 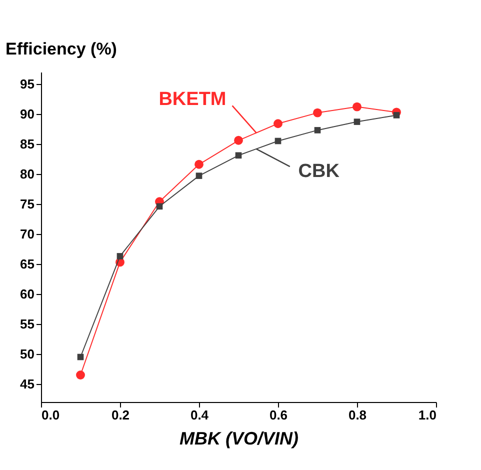 I want to click on y-tick-label: 60, so click(x=27, y=294).